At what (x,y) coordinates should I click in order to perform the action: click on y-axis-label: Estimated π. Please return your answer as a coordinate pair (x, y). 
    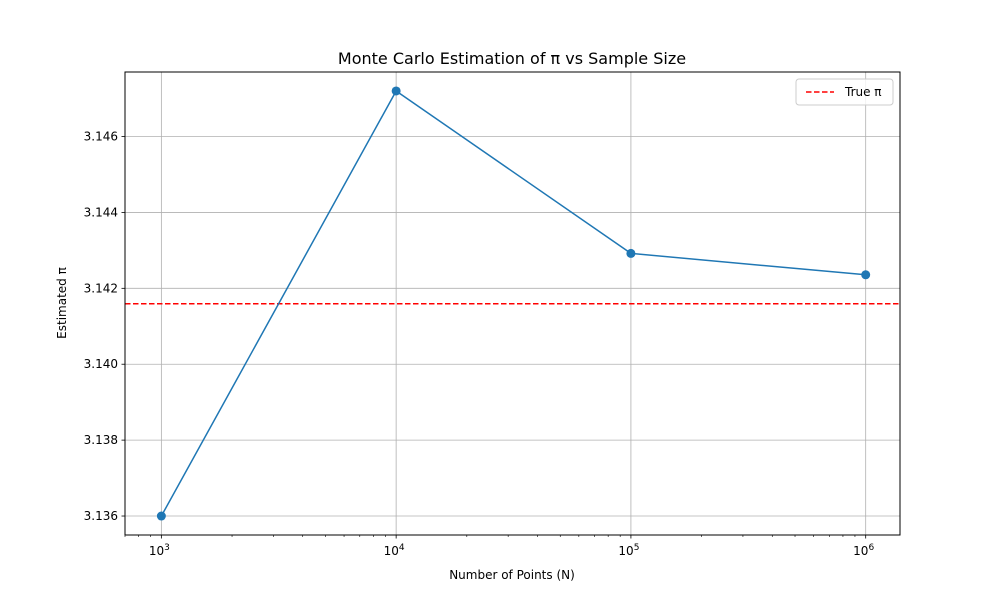
    Looking at the image, I should click on (62, 303).